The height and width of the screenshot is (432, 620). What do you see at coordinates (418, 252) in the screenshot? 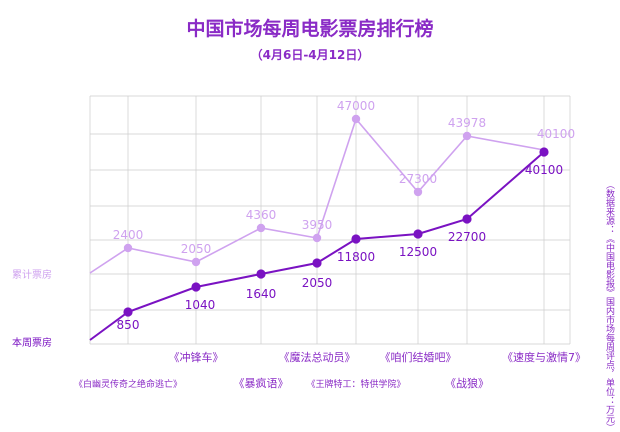
I see `data-label-weekly: 12500` at bounding box center [418, 252].